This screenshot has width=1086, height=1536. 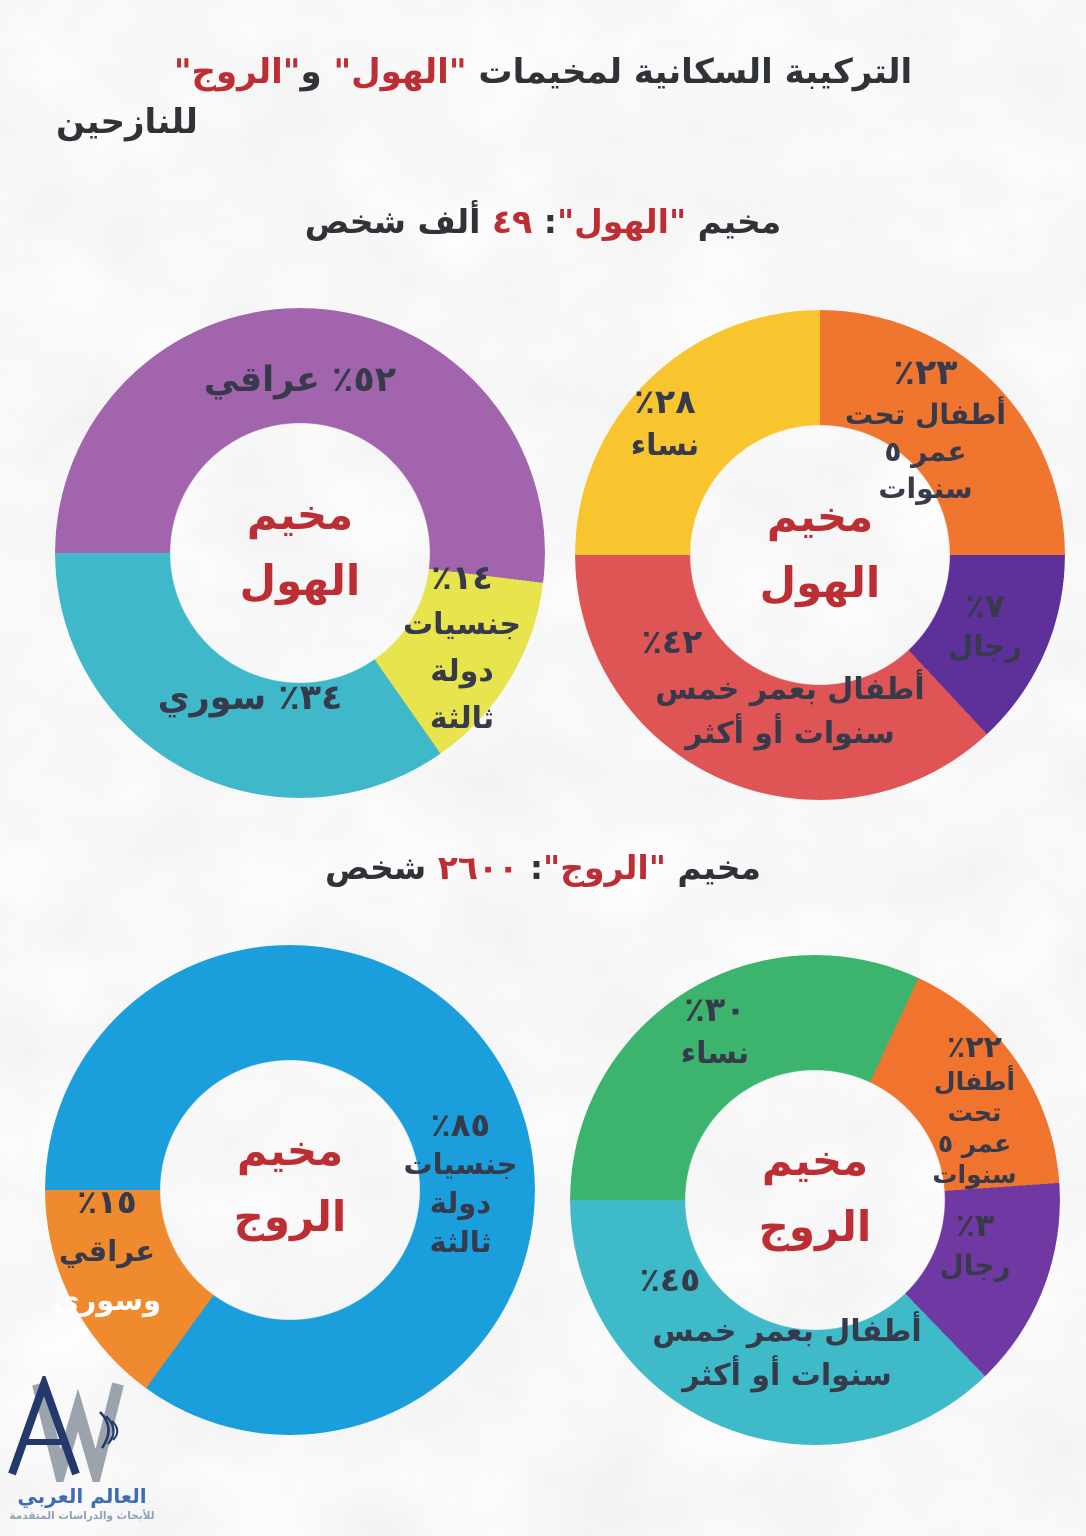 I want to click on aw-monogram-logo, so click(x=66, y=1429).